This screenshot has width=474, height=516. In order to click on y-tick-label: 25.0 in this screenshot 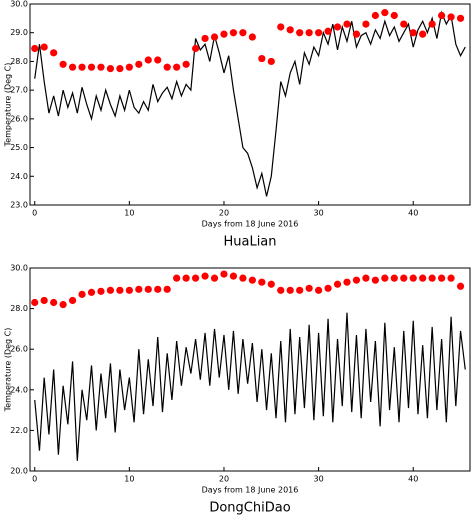, I will do `click(19, 147)`.